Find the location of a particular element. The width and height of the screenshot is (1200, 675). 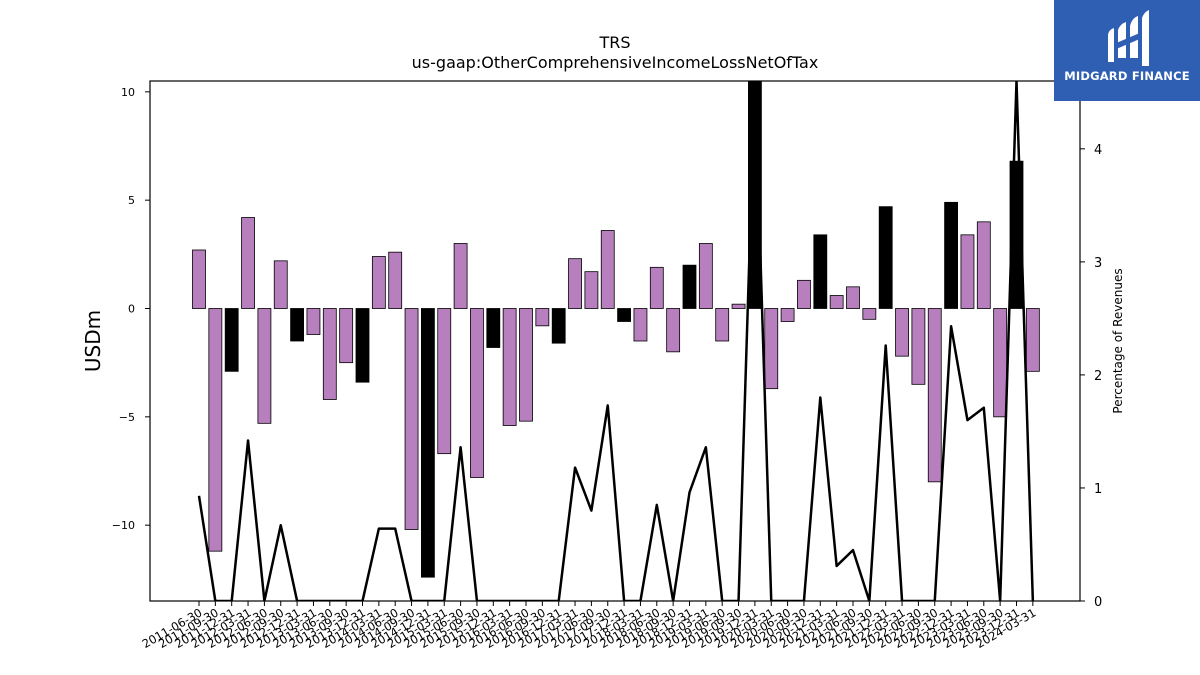

y2-tick-label: 2 is located at coordinates (1098, 376).